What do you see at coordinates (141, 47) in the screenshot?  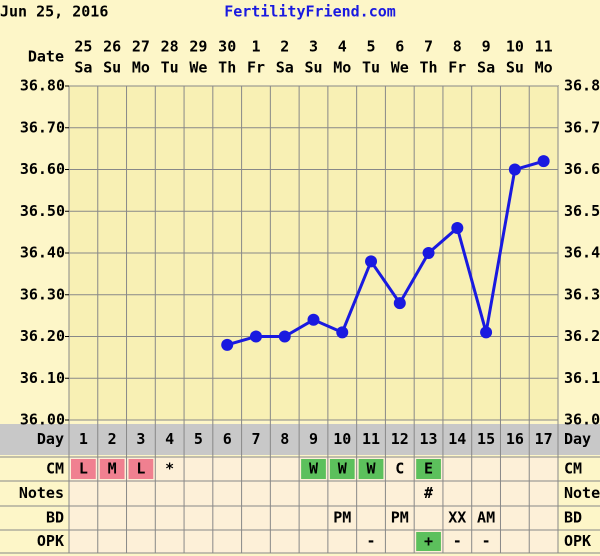 I see `date-label: 27` at bounding box center [141, 47].